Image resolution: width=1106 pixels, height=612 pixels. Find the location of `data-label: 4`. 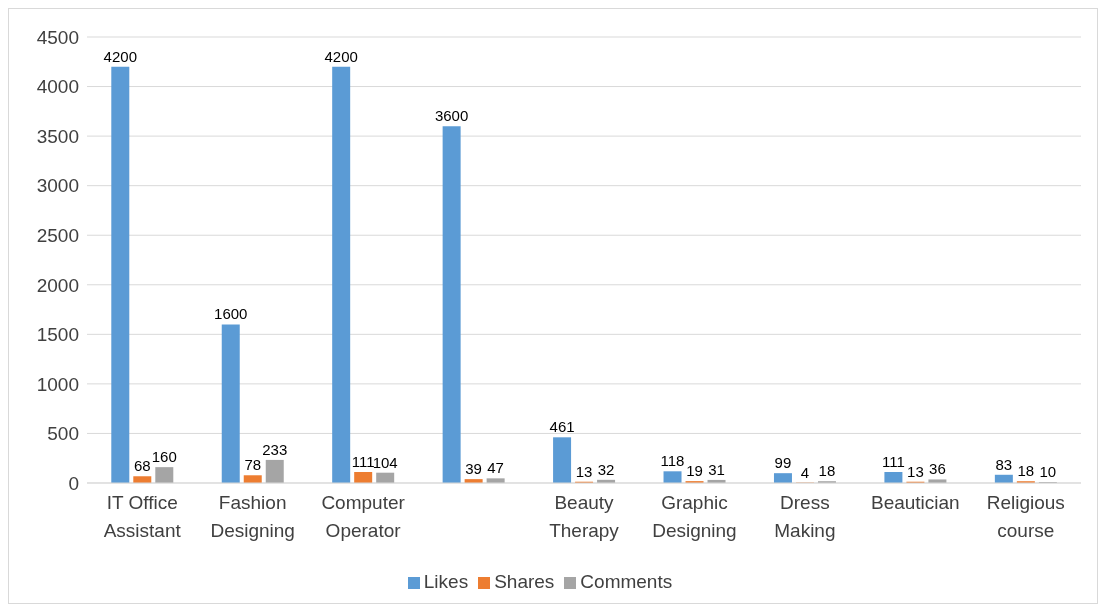

data-label: 4 is located at coordinates (805, 472).